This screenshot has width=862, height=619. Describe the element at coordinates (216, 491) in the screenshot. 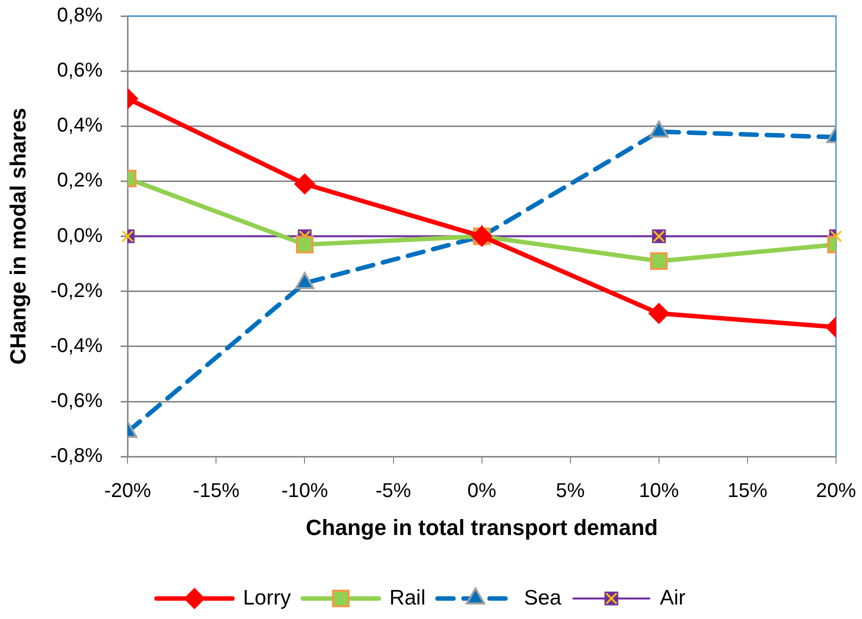

I see `x-tick-label: -15%` at that location.